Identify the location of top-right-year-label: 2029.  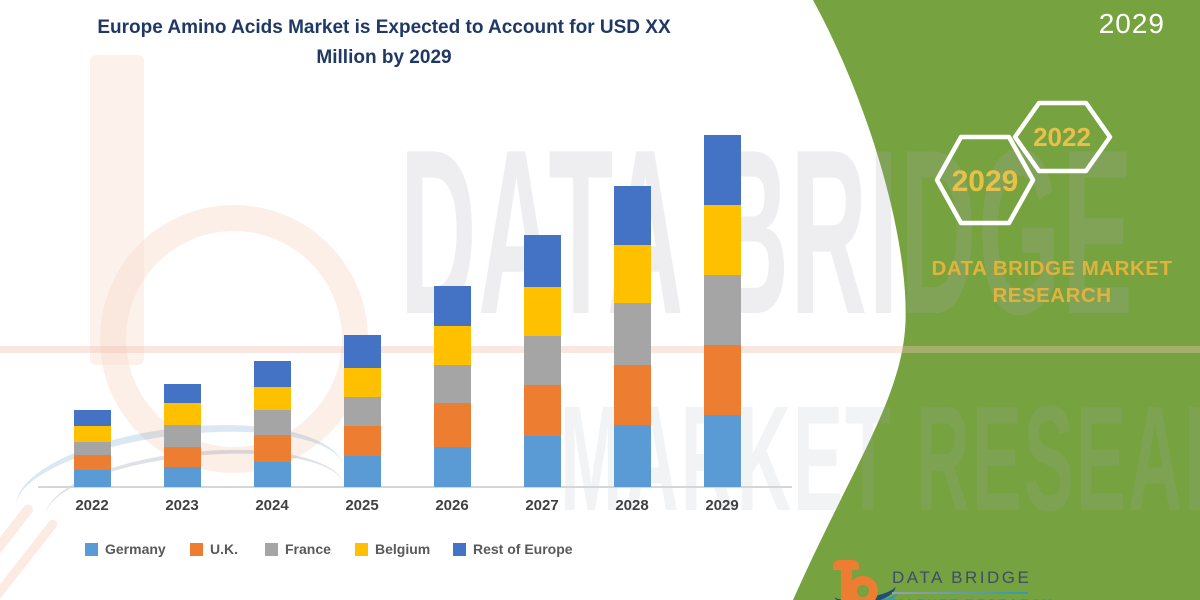
(1131, 23).